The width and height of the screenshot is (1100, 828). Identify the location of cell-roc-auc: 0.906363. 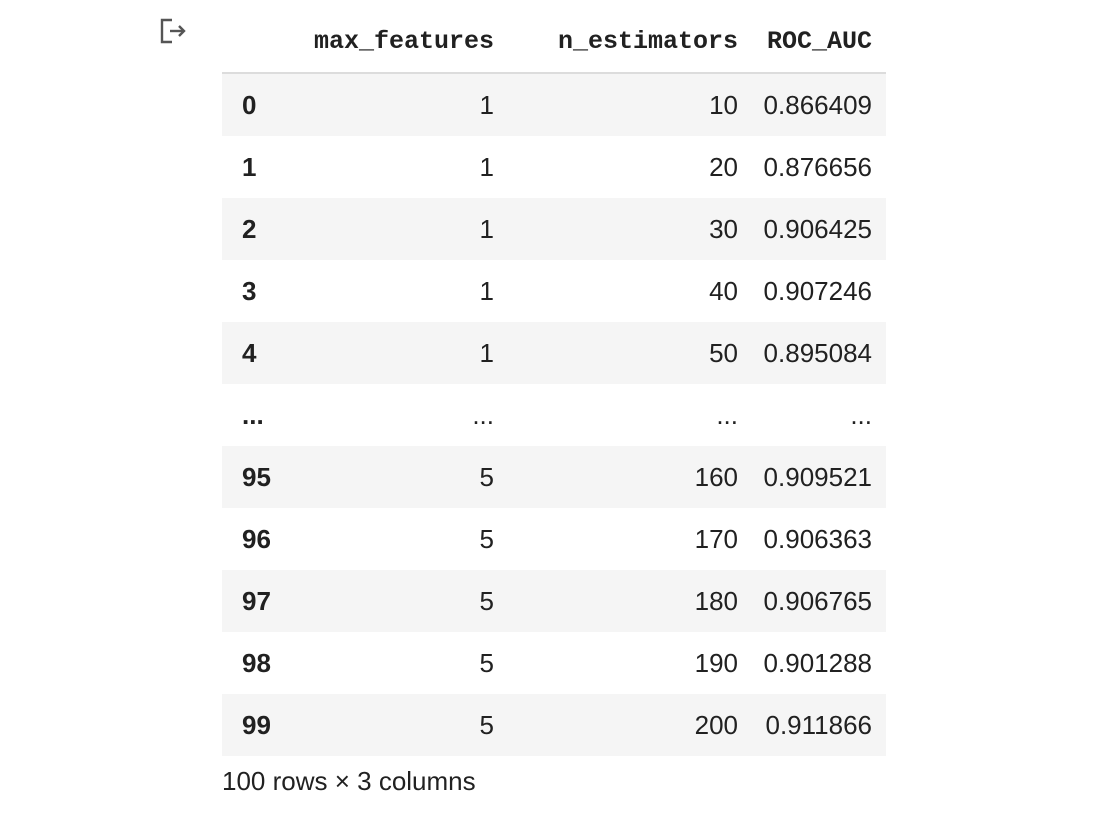
(817, 538).